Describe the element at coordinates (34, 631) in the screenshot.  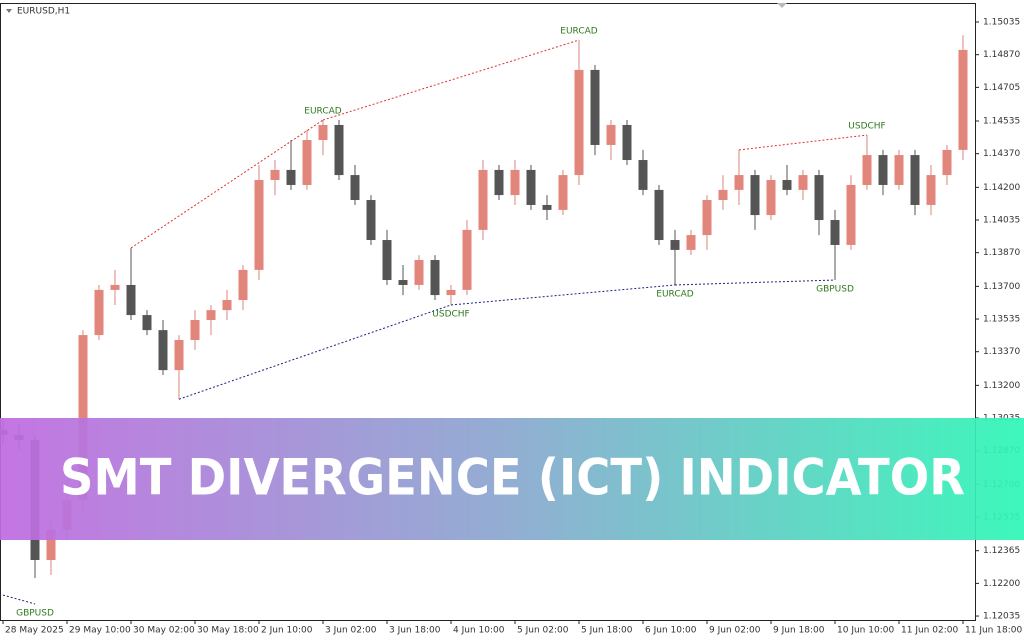
I see `x-tick-label: 28 May 2025` at that location.